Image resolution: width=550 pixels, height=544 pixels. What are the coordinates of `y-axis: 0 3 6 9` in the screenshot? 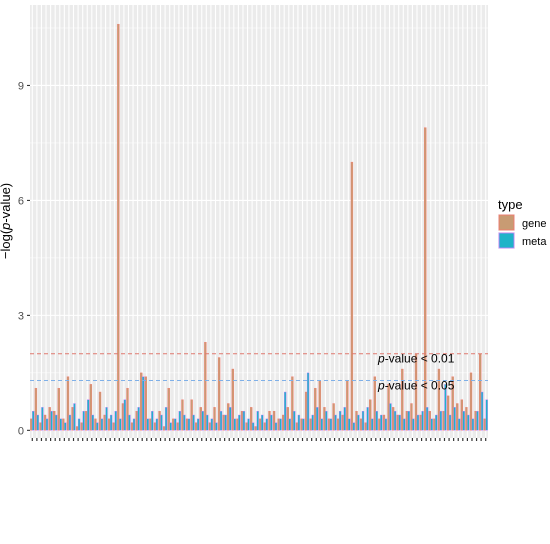 It's located at (24, 258).